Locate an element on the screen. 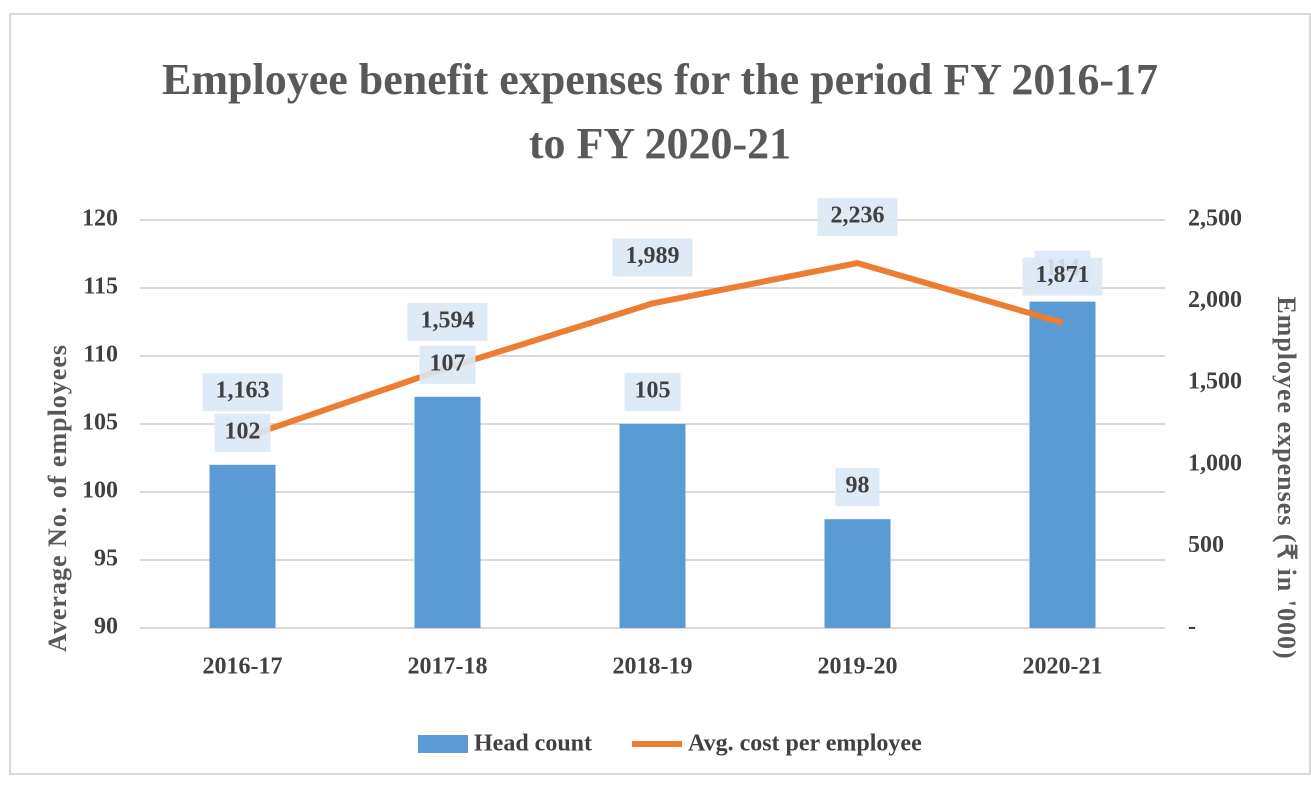 The height and width of the screenshot is (794, 1311). y-tick-label: 120 is located at coordinates (100, 219).